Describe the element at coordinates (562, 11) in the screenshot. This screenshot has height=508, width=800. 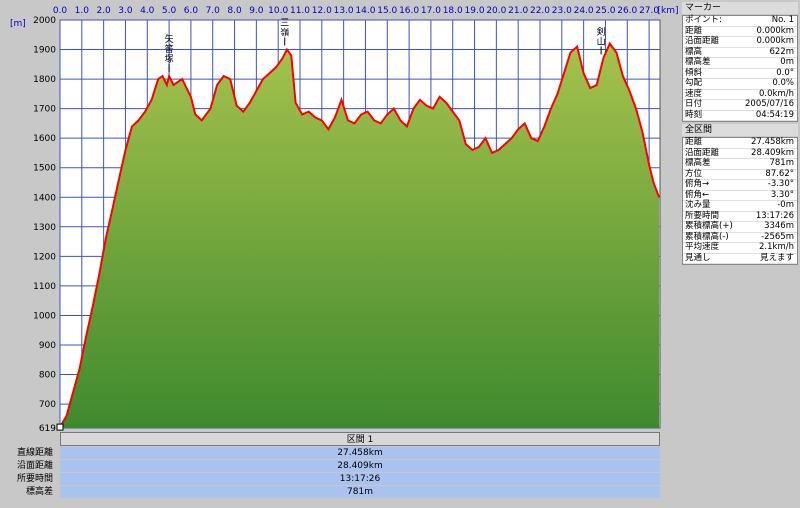
I see `x-tick-label: 23.0` at that location.